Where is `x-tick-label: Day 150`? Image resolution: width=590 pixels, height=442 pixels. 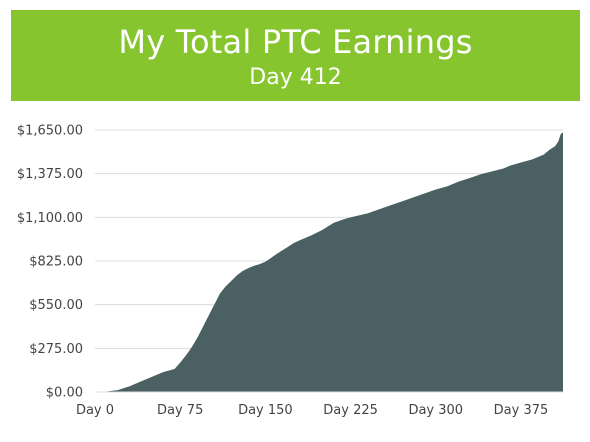 x-tick-label: Day 150 is located at coordinates (265, 410).